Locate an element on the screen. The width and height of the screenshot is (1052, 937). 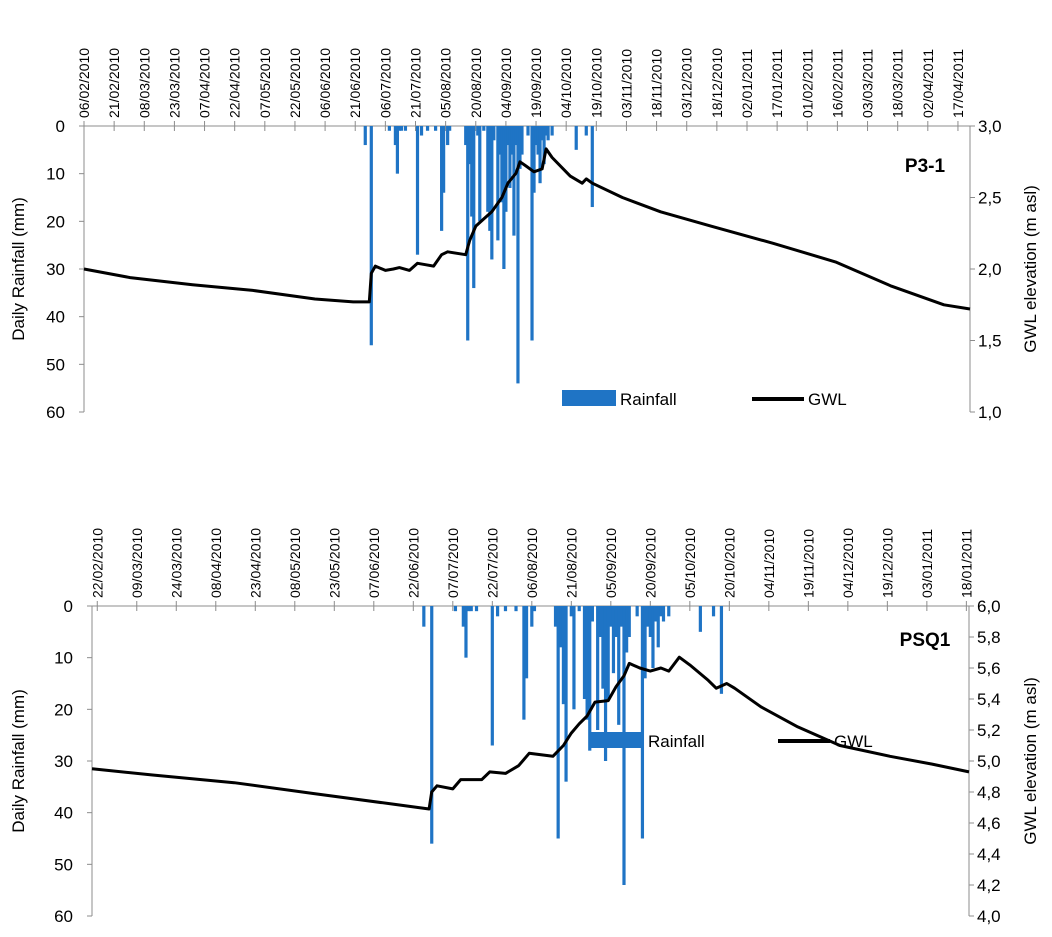
x-tick-label: 23/03/2010 is located at coordinates (174, 83).